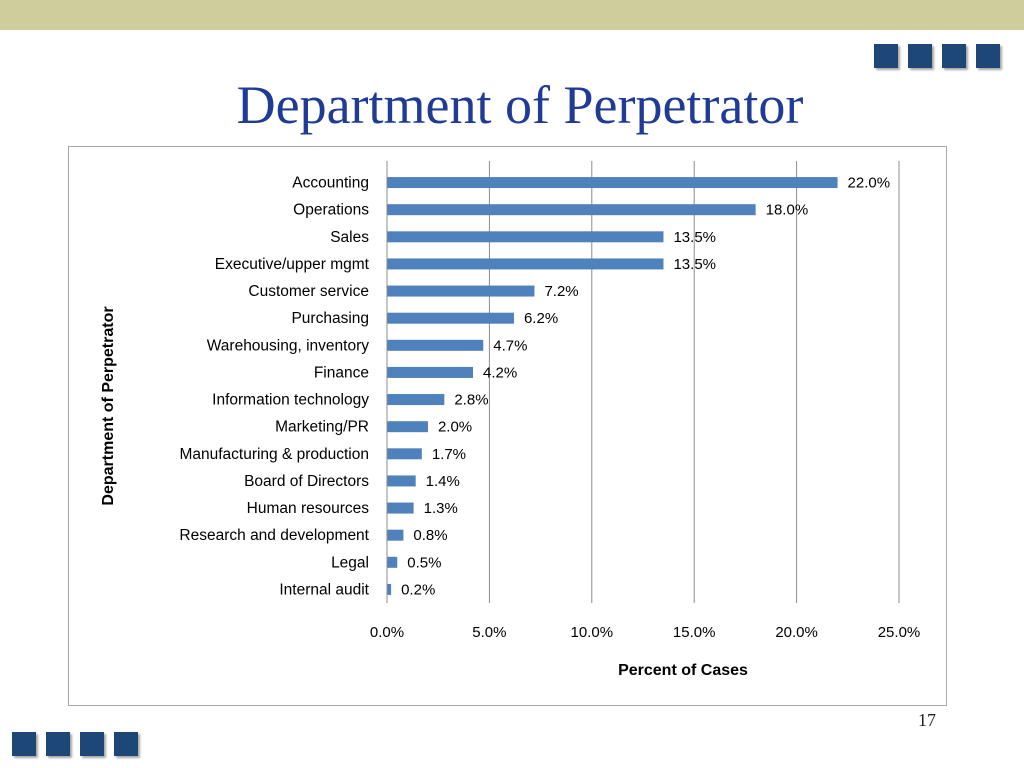 This screenshot has height=768, width=1024. What do you see at coordinates (290, 400) in the screenshot?
I see `category-label: Information technology` at bounding box center [290, 400].